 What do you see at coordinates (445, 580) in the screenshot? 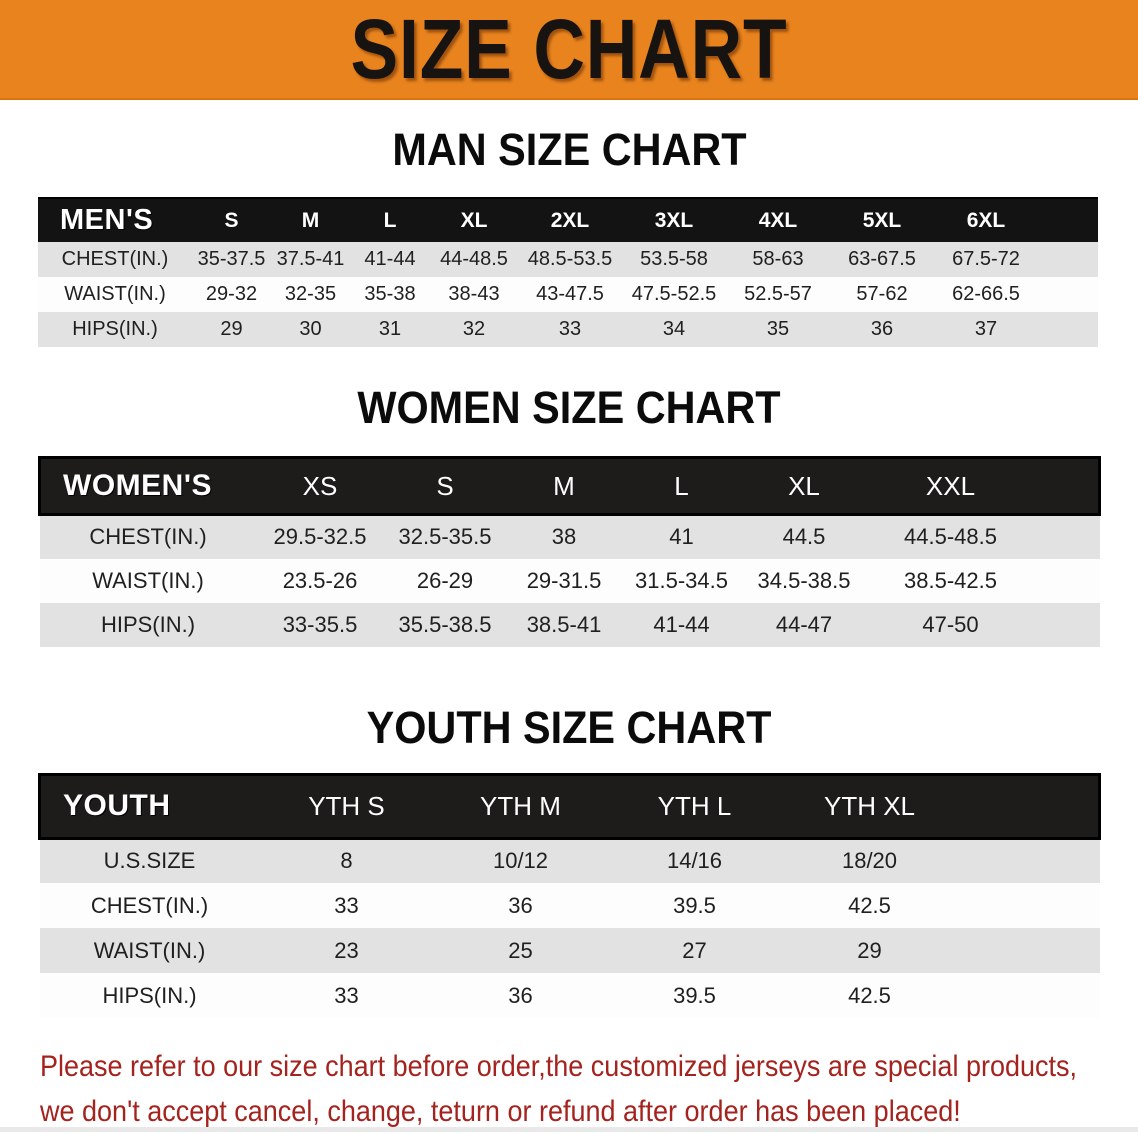
I see `table-cell: 26-29` at bounding box center [445, 580].